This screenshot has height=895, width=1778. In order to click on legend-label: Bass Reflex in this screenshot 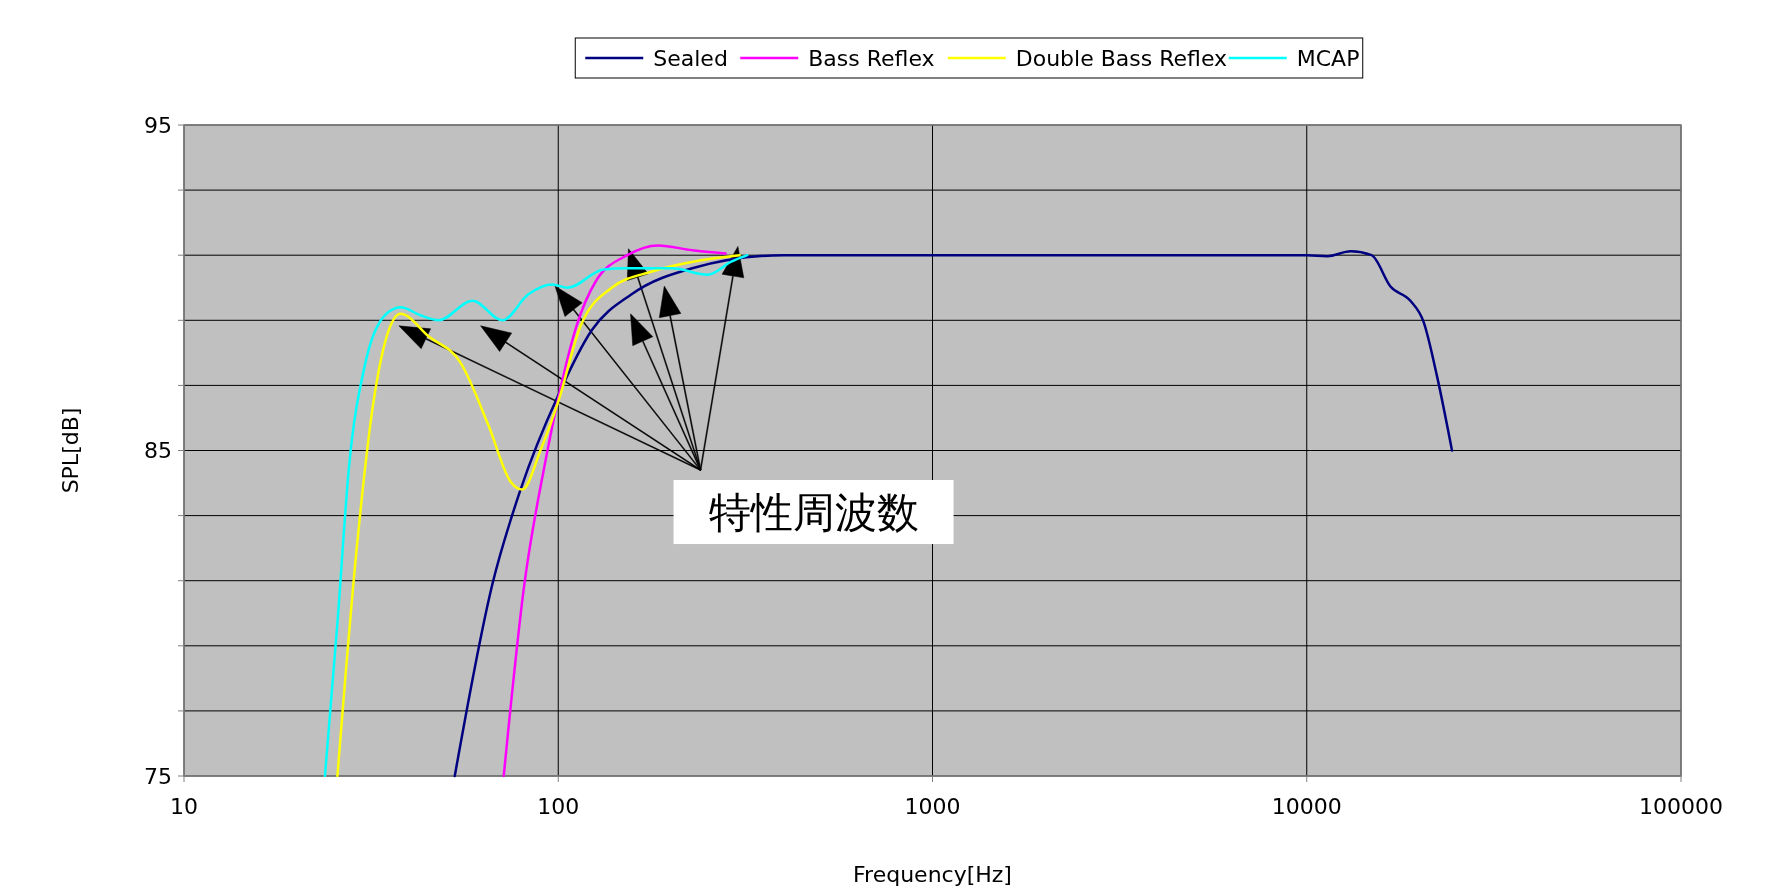, I will do `click(871, 58)`.